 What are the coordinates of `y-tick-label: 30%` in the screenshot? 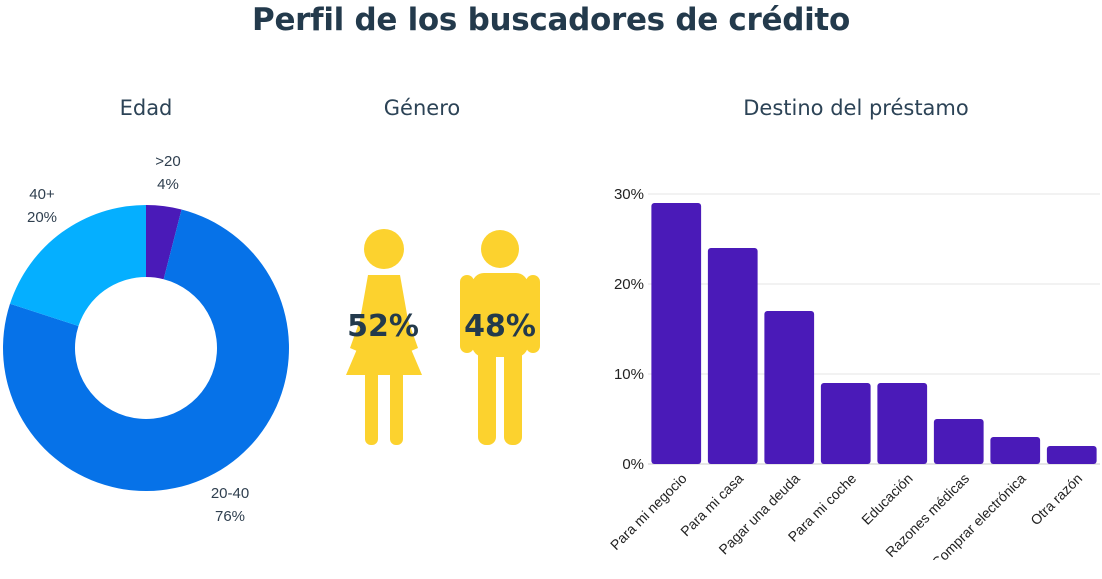 It's located at (629, 194).